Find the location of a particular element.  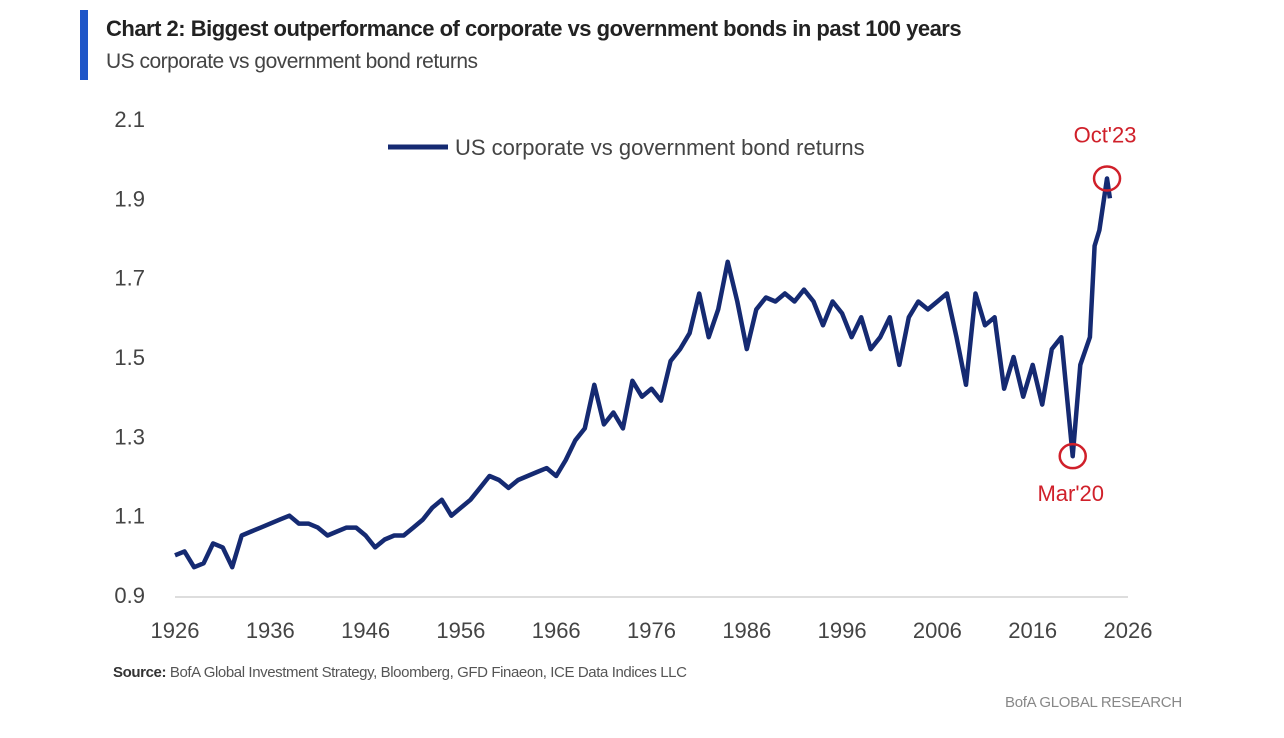

x-tick-label: 1926 is located at coordinates (175, 630).